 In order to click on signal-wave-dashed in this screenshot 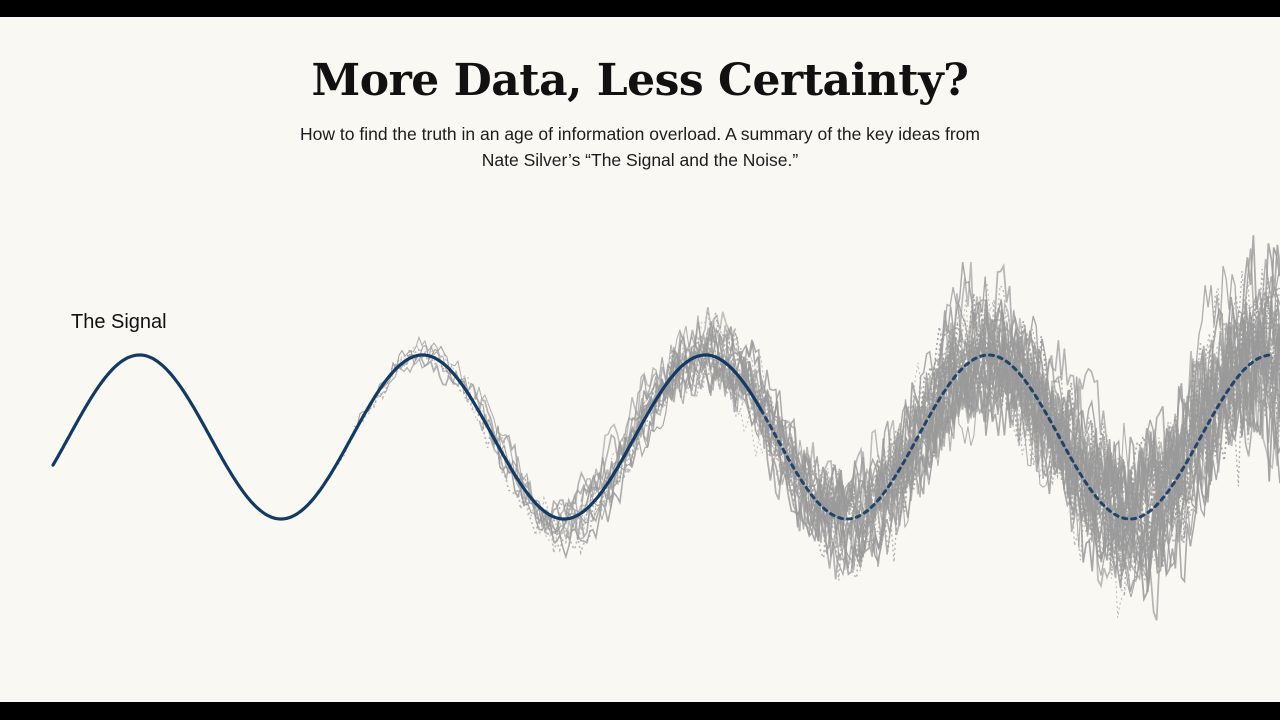, I will do `click(1016, 437)`.